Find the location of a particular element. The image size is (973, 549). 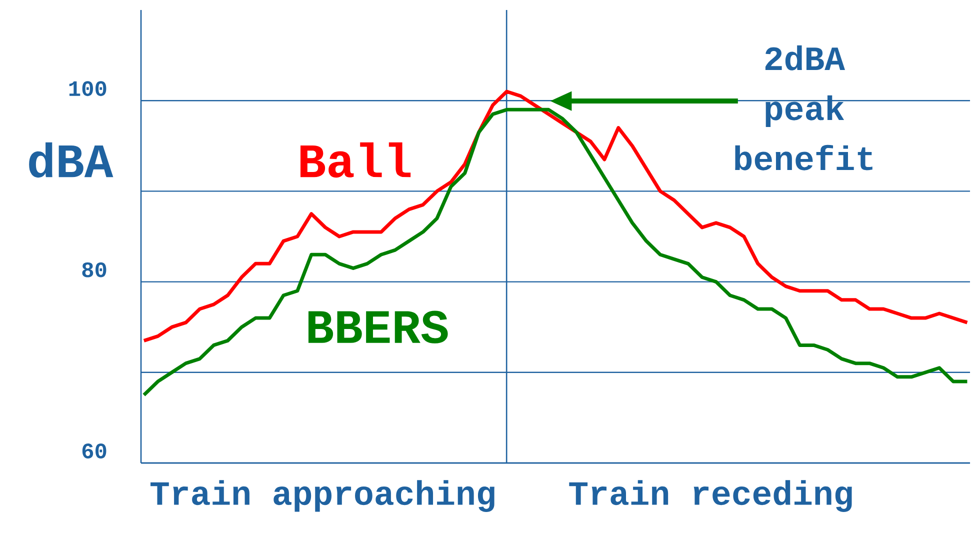

y-axis-title: dBA is located at coordinates (71, 160).